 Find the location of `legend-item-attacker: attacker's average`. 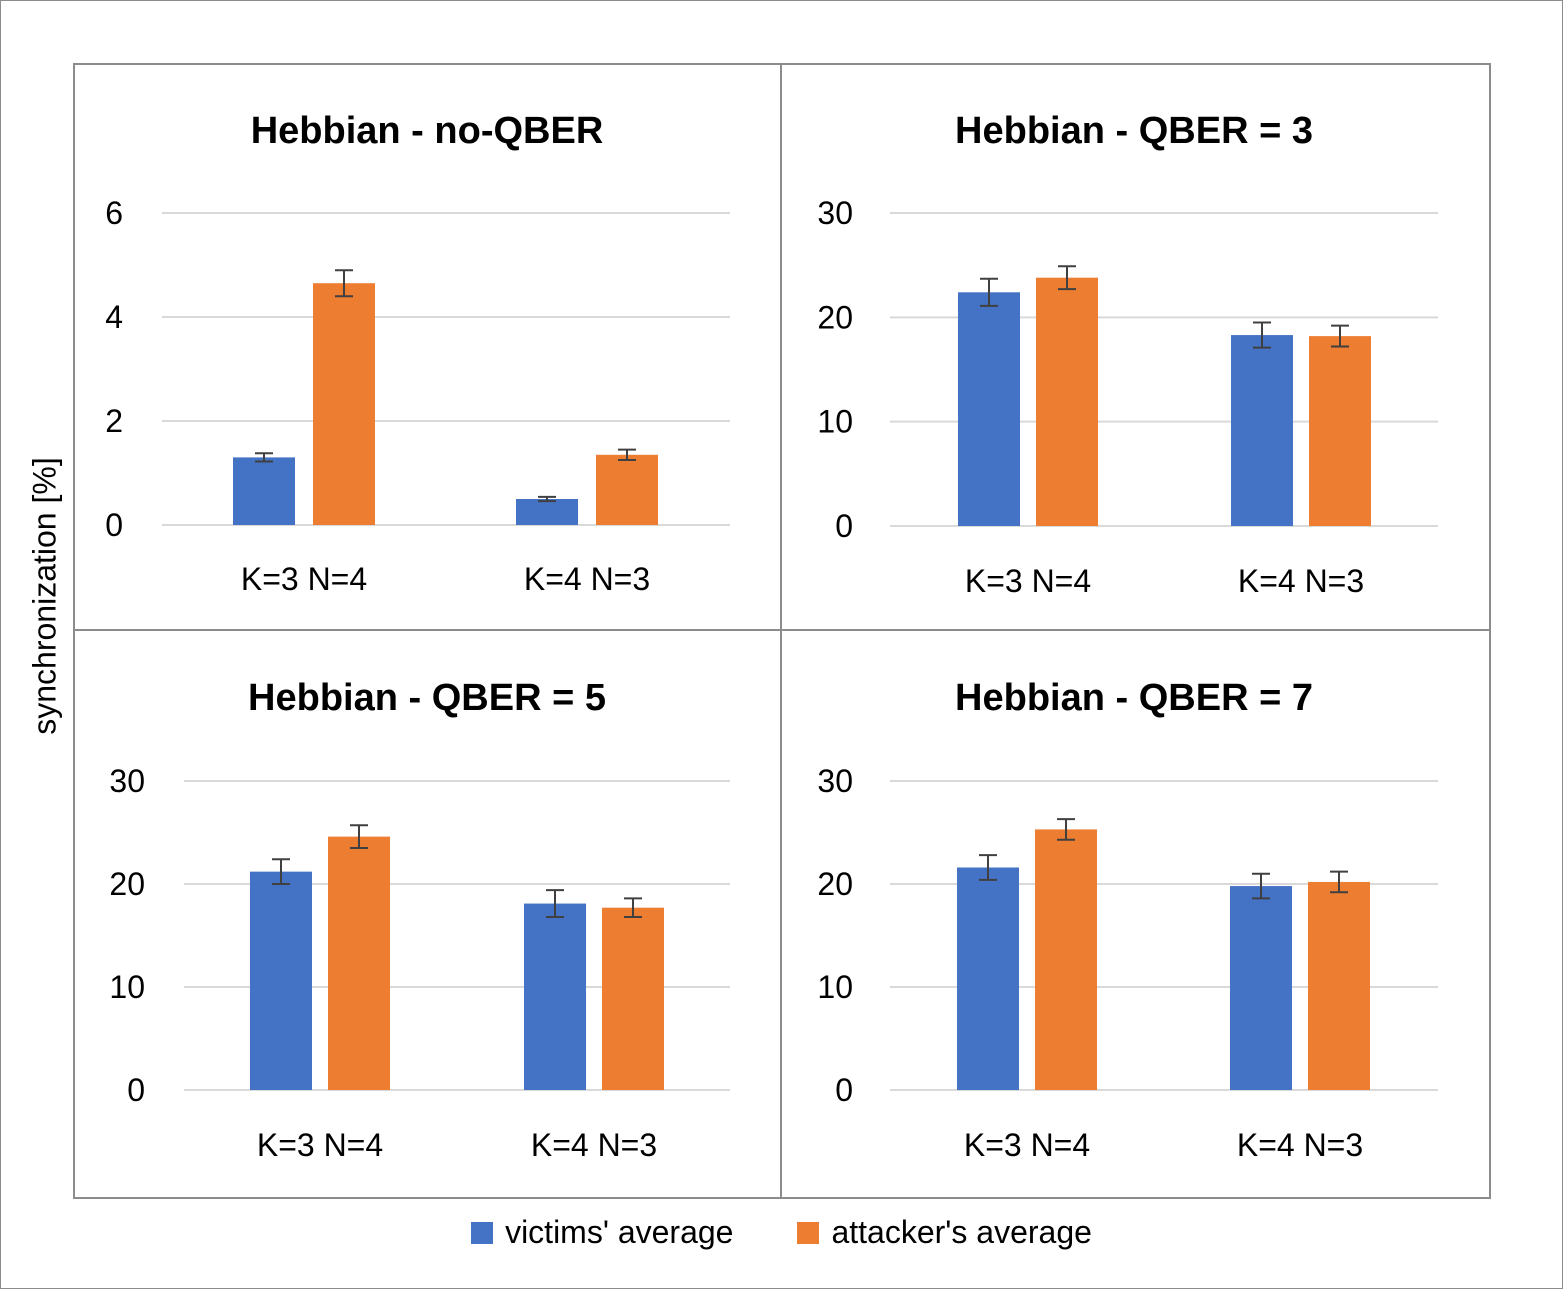

legend-item-attacker: attacker's average is located at coordinates (944, 1232).